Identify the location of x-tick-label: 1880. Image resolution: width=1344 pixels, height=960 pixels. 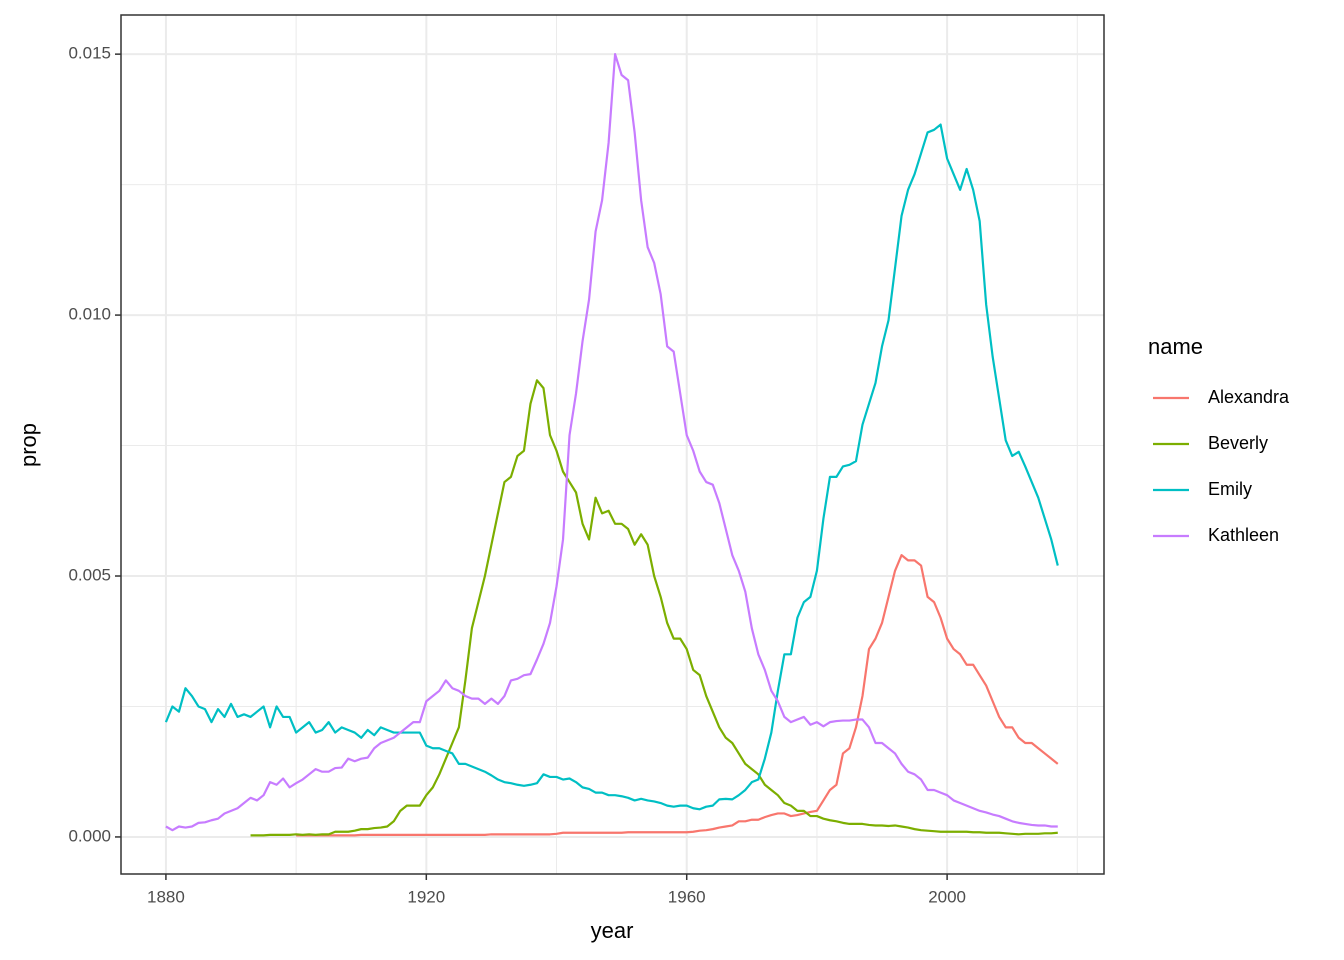
(166, 896).